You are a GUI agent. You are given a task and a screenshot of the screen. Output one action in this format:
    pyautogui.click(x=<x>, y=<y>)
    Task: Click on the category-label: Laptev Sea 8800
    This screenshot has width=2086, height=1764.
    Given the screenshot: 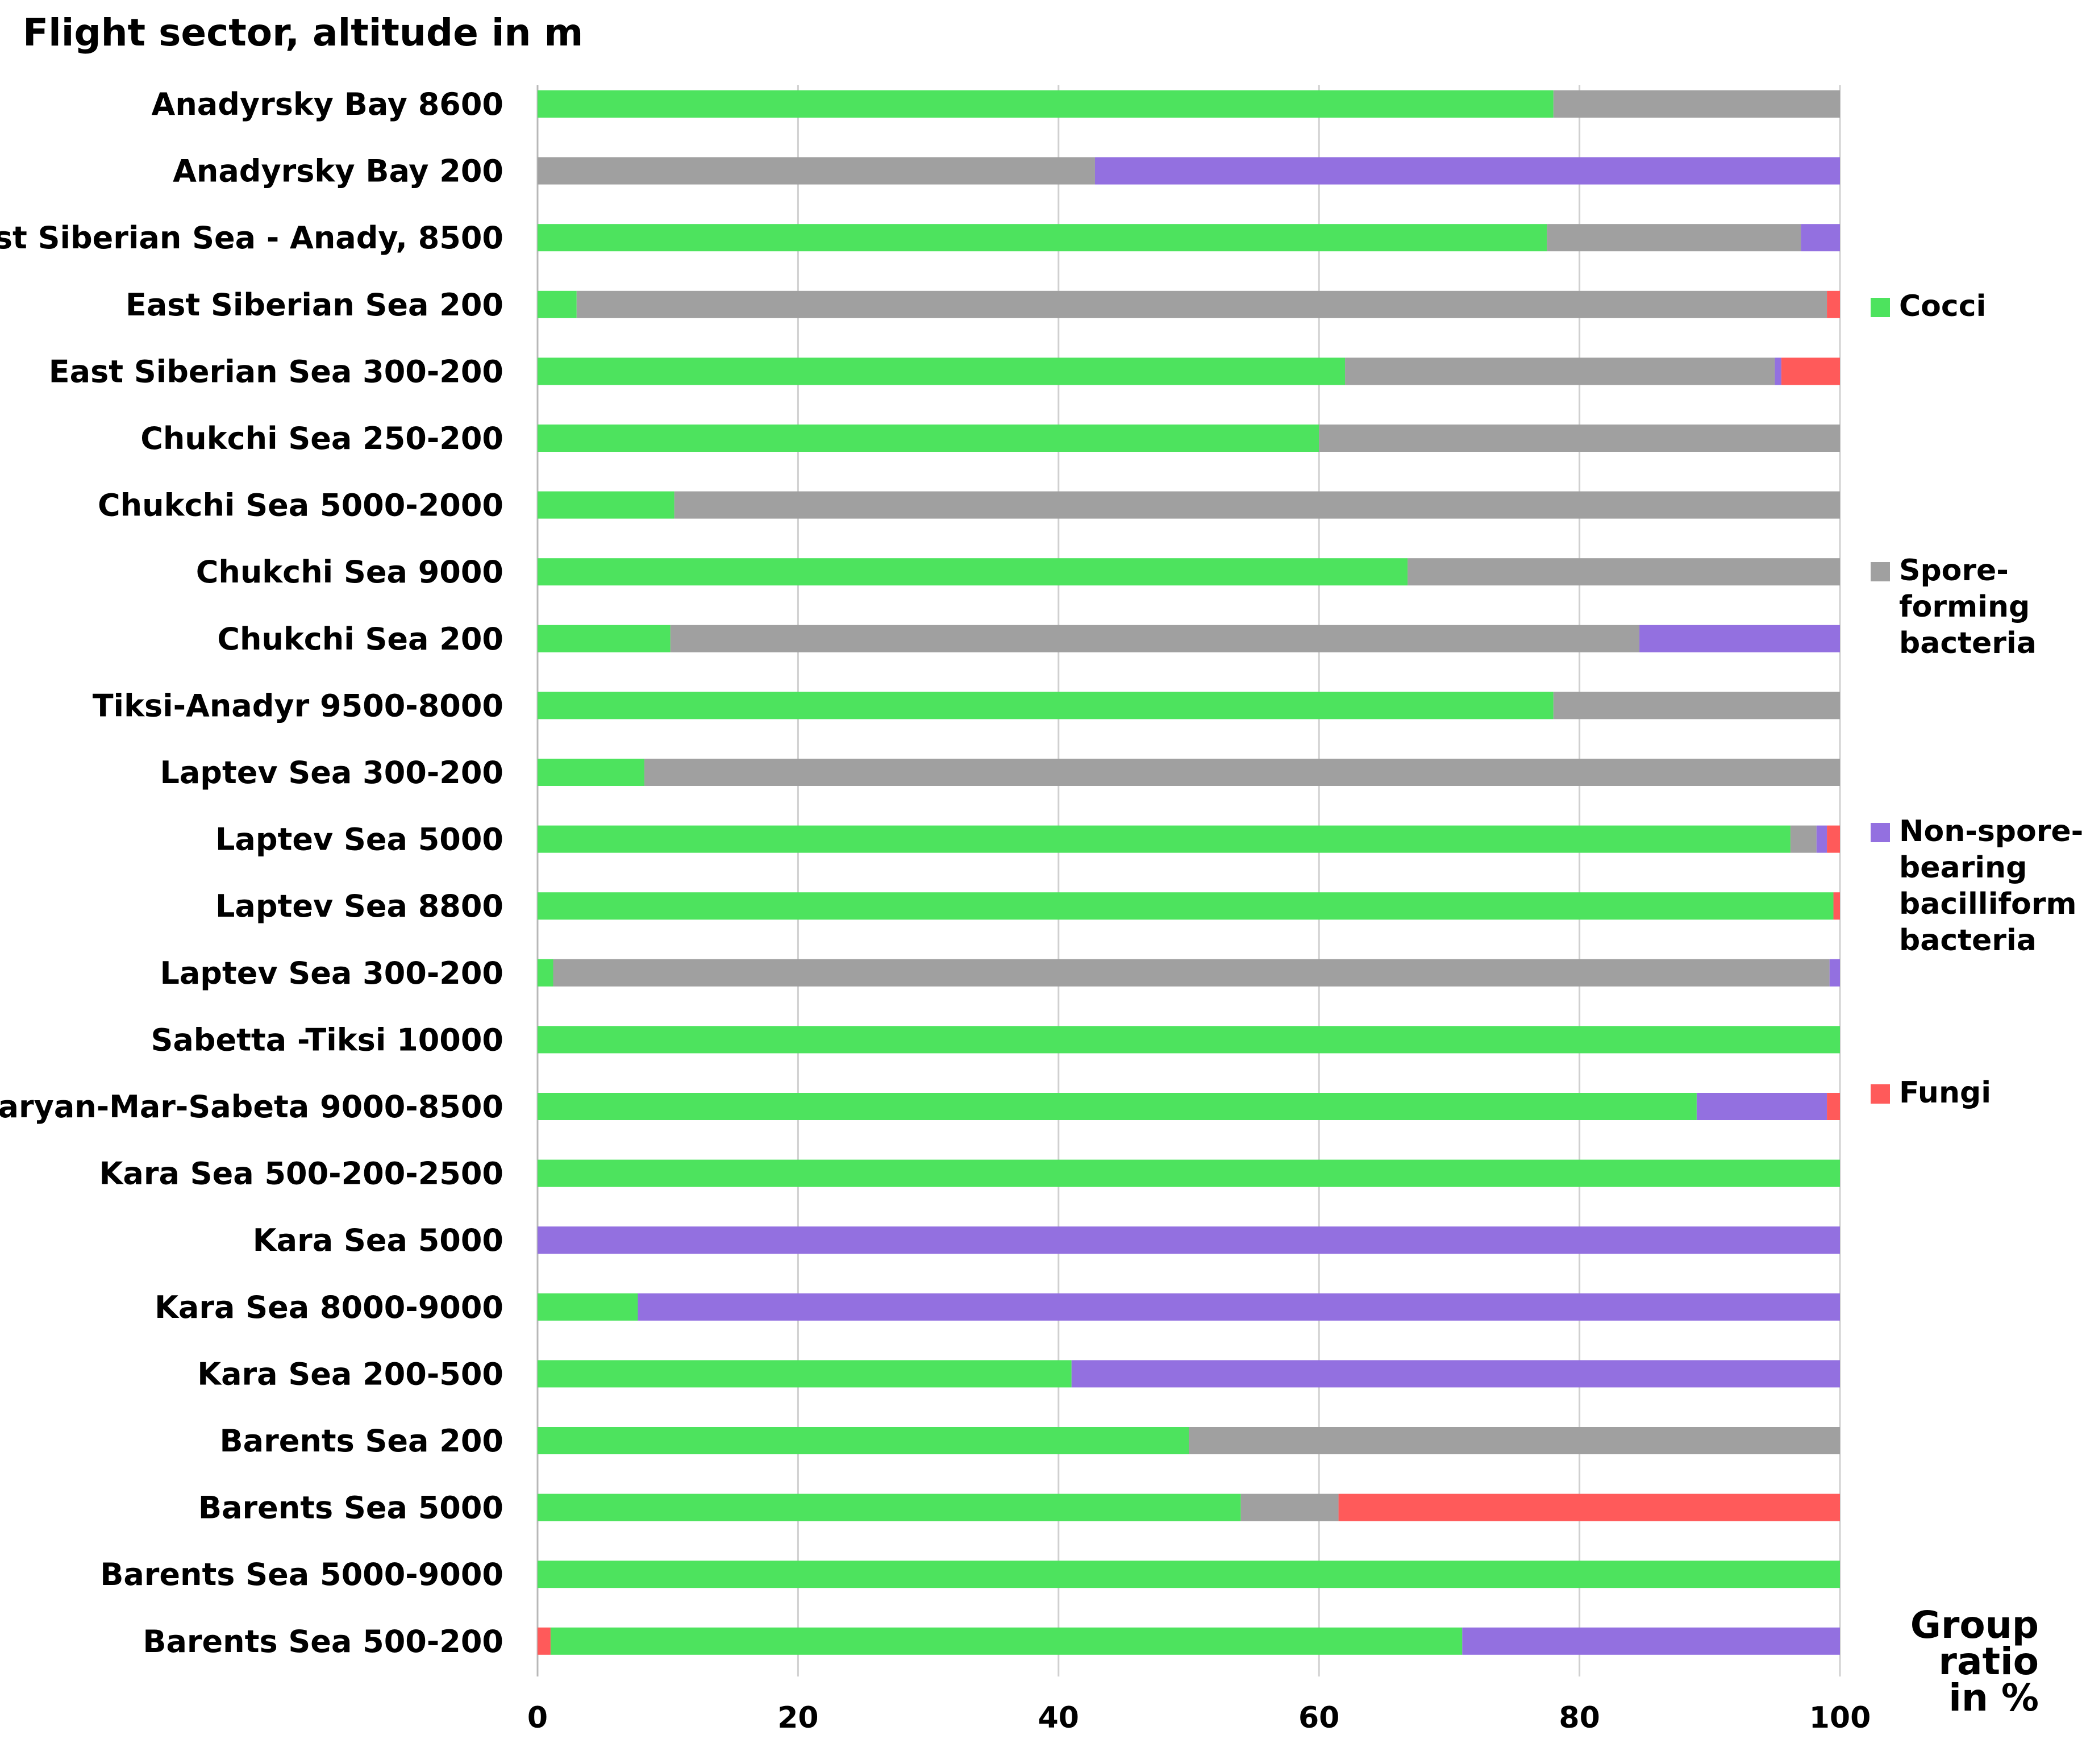 What is the action you would take?
    pyautogui.click(x=359, y=906)
    